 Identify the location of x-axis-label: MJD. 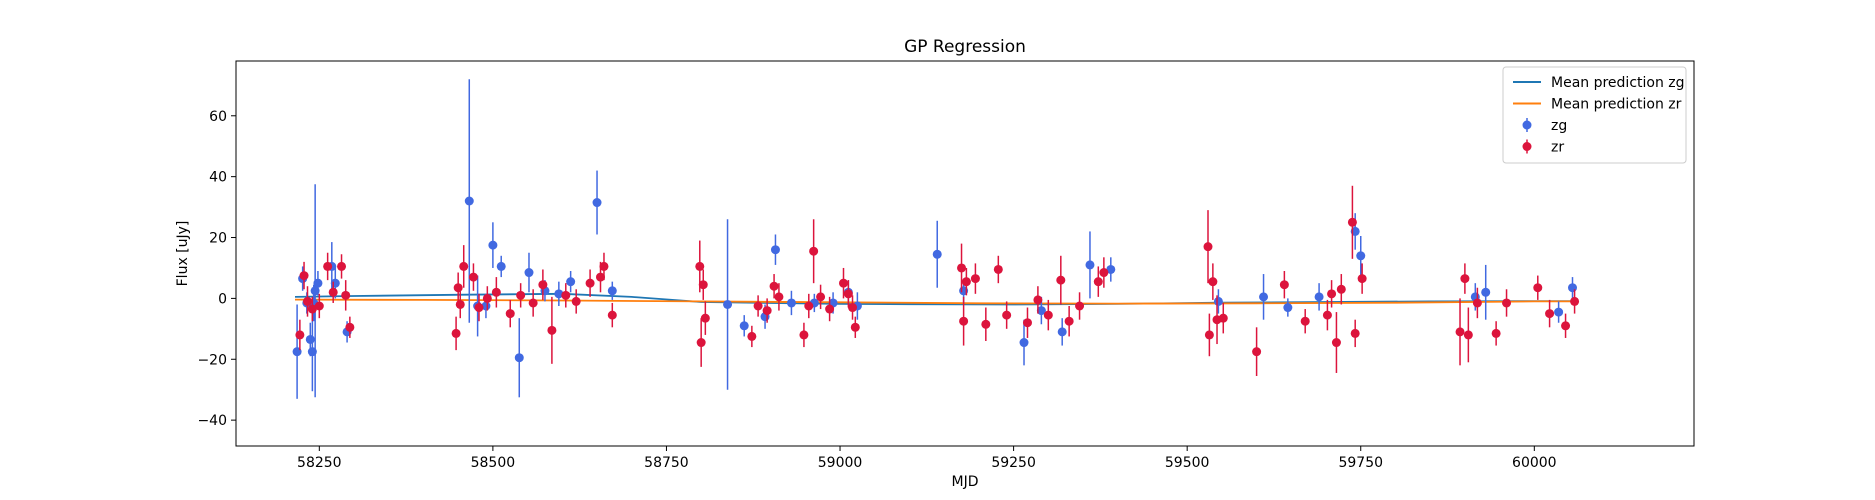
(965, 482).